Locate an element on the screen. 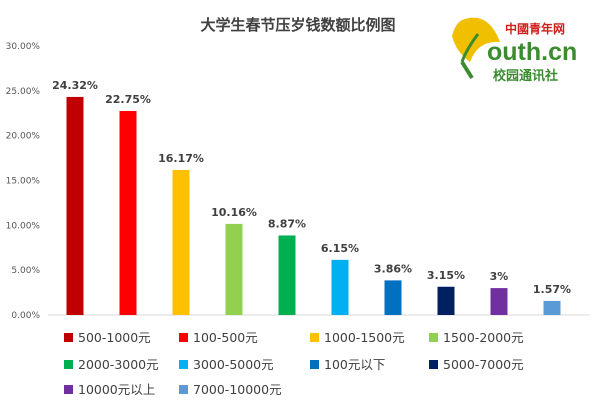 The width and height of the screenshot is (600, 412). y-tick-label: 10.00% is located at coordinates (23, 226).